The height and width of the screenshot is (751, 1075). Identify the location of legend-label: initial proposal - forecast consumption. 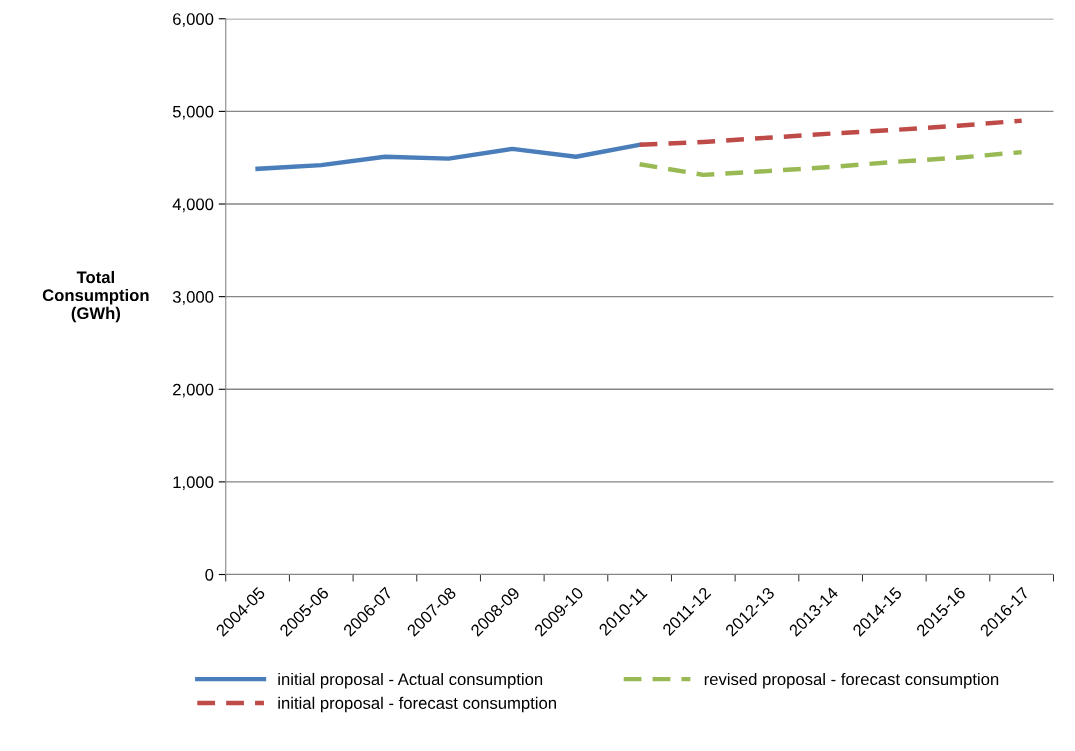
(417, 704).